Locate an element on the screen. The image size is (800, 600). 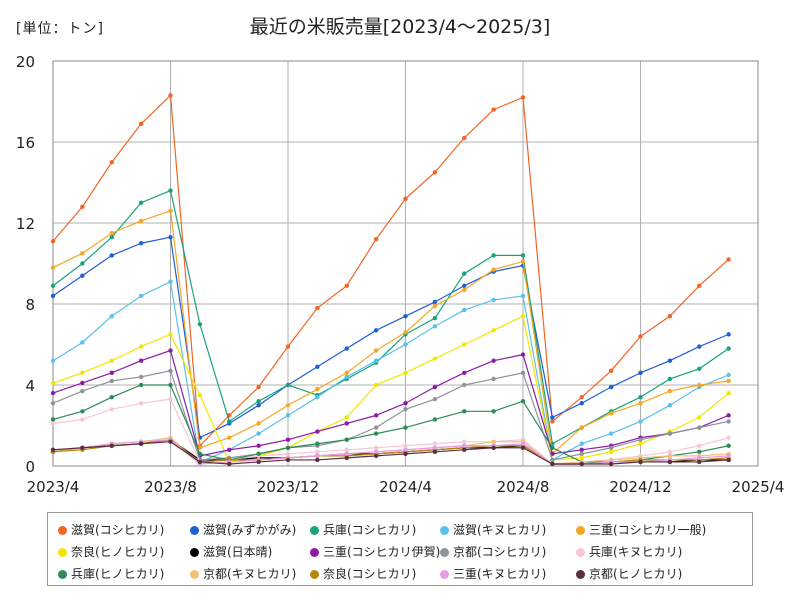
chart-title: 最近の米販売量[2023/4〜2025/3] is located at coordinates (400, 27).